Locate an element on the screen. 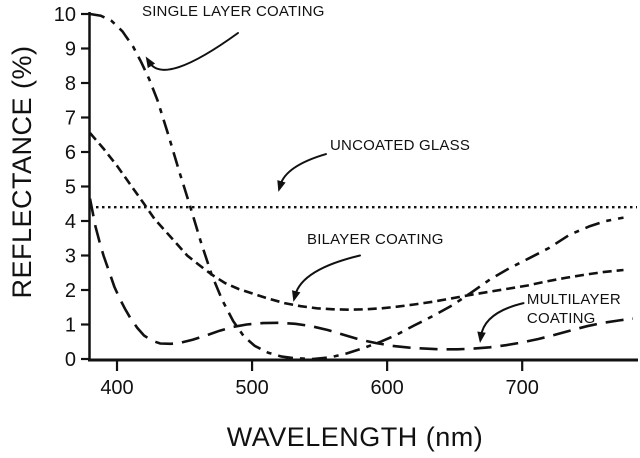 The width and height of the screenshot is (640, 458). label-multilayer-coating: MULTILAYER is located at coordinates (574, 299).